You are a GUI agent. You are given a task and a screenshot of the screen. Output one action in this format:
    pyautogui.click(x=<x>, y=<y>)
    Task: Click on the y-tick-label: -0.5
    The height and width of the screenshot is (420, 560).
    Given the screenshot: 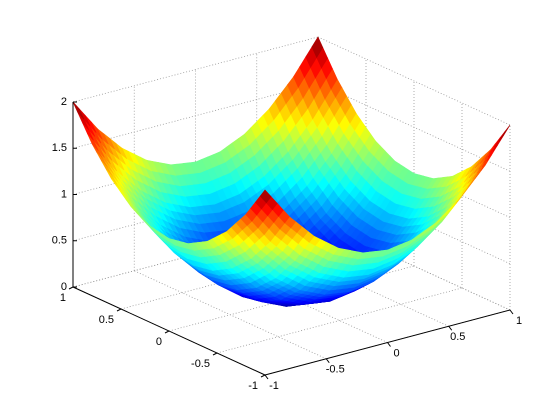 What is the action you would take?
    pyautogui.click(x=200, y=364)
    